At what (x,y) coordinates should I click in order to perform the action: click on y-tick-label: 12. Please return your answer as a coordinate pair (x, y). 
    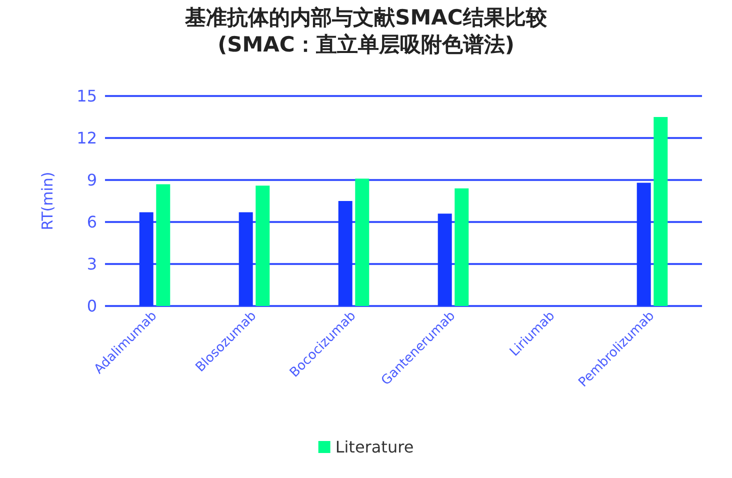
    Looking at the image, I should click on (86, 138).